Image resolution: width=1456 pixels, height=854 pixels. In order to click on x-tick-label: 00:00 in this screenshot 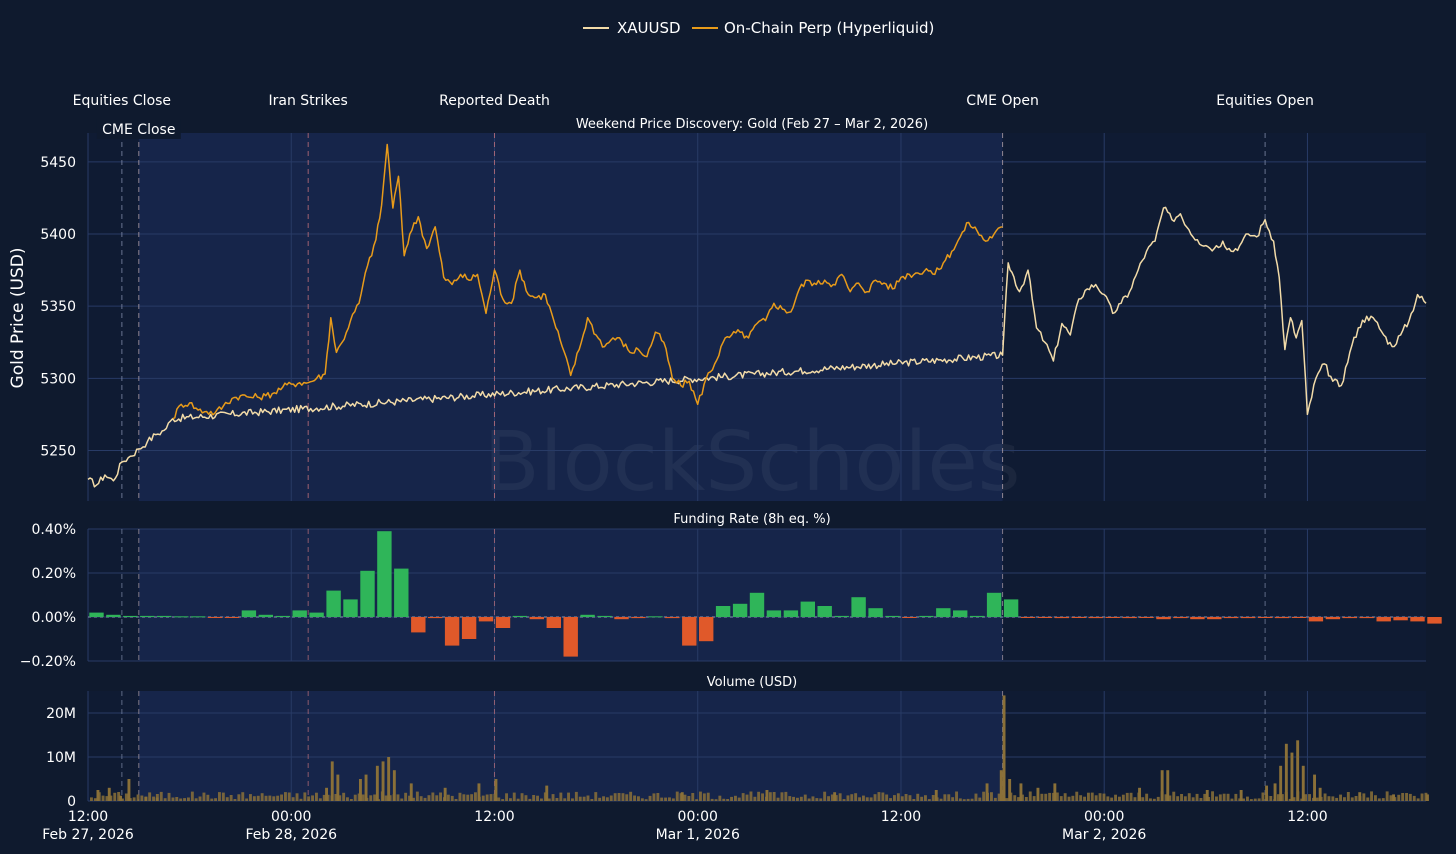, I will do `click(1104, 817)`.